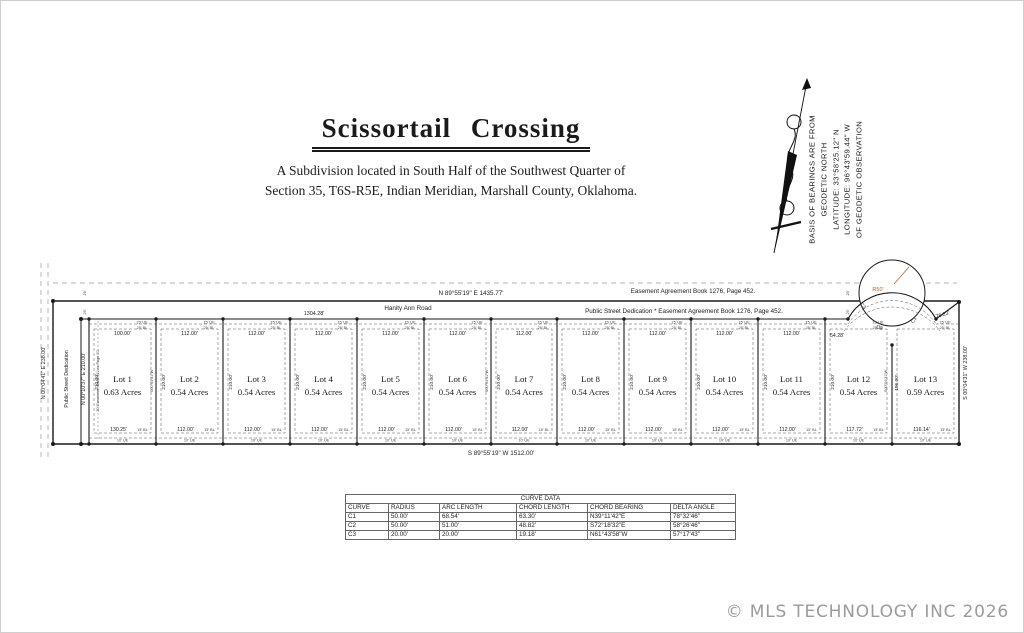 This screenshot has height=633, width=1024. Describe the element at coordinates (914, 320) in the screenshot. I see `curve-label-c1: C1` at that location.